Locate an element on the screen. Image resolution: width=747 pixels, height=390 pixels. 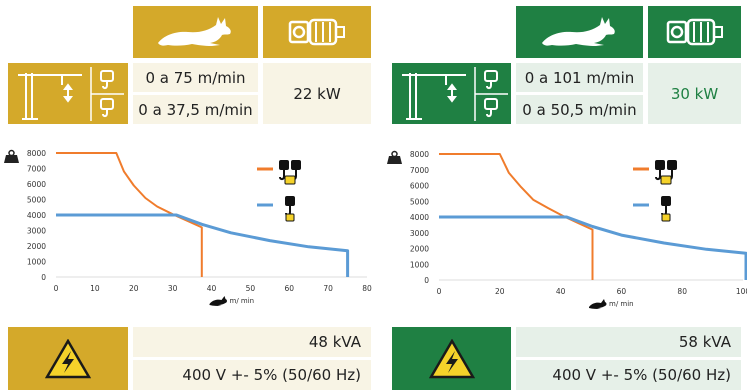
x-tick-label: 30 is located at coordinates (173, 288).